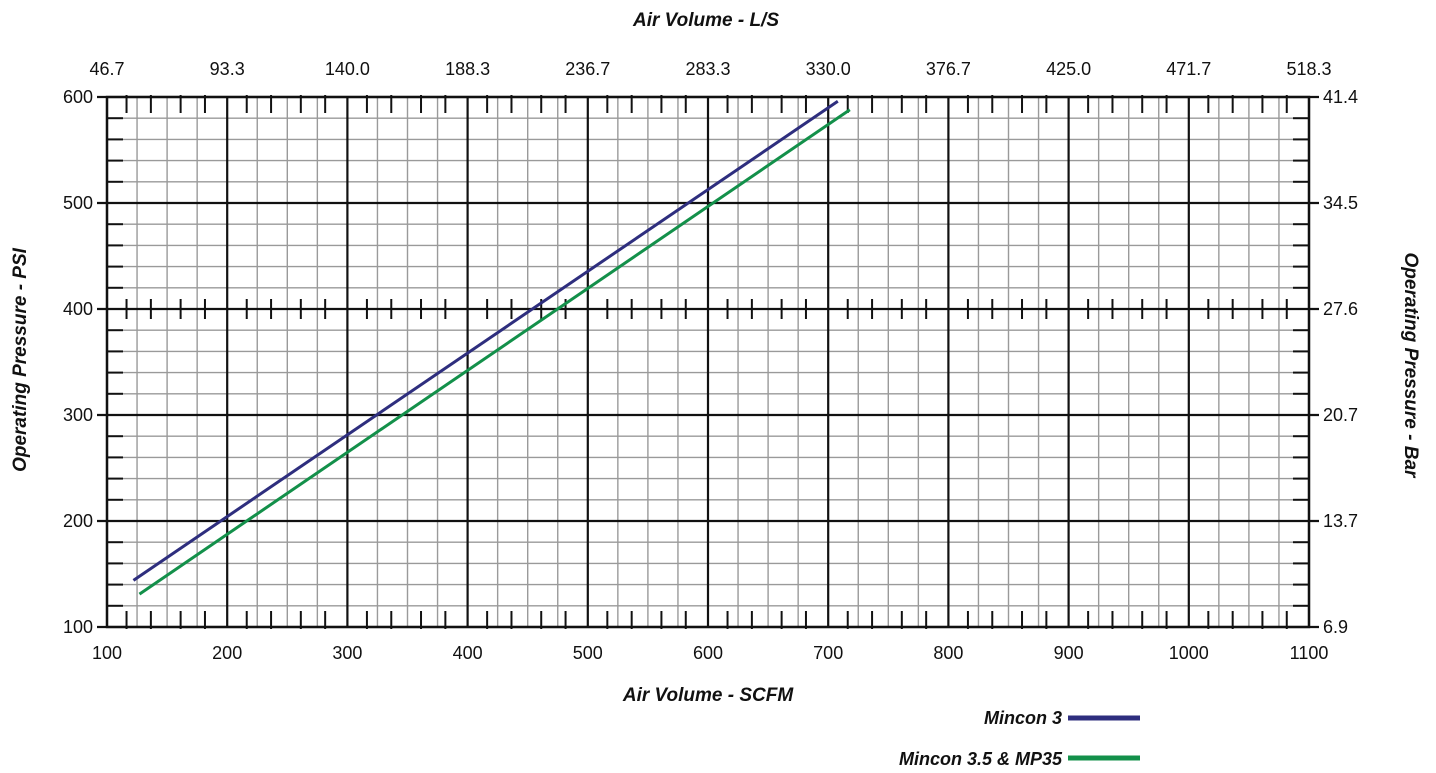  What do you see at coordinates (347, 653) in the screenshot?
I see `x-bottom-tick-label: 300` at bounding box center [347, 653].